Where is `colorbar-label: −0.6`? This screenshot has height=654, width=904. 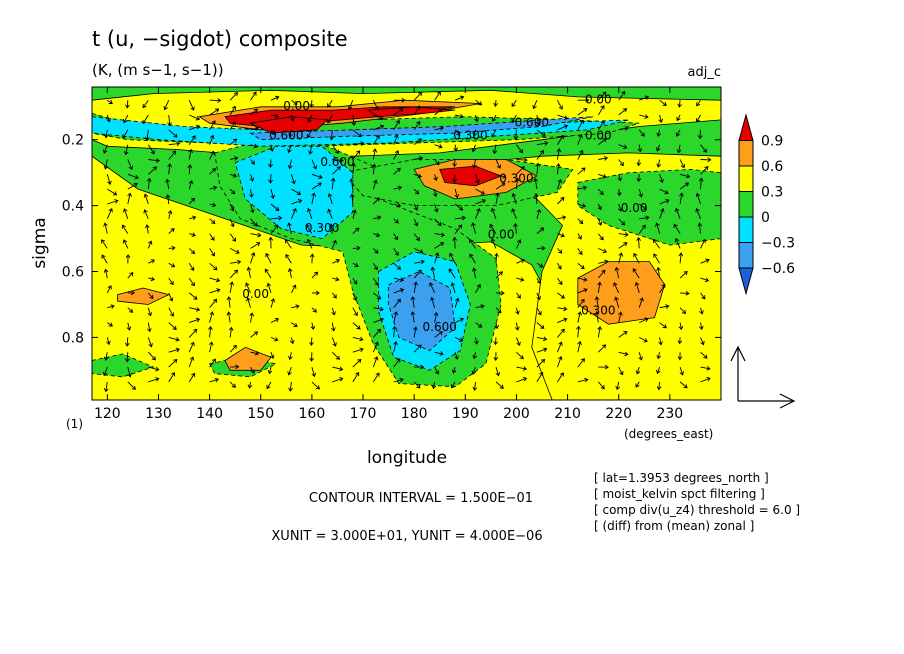 colorbar-label: −0.6 is located at coordinates (778, 269).